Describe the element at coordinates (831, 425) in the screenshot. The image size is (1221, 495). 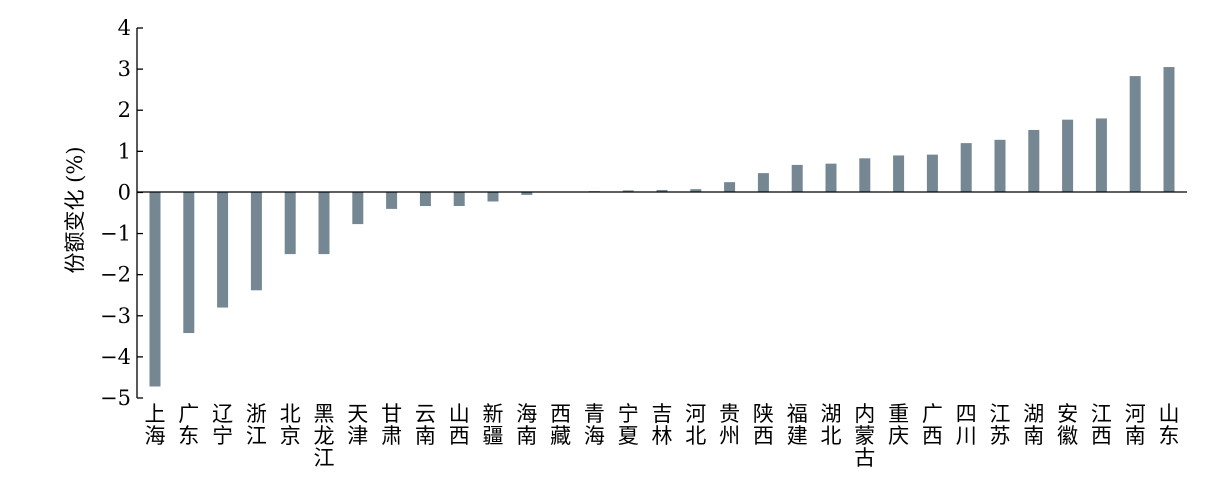
I see `x-tick-label: 湖北` at that location.